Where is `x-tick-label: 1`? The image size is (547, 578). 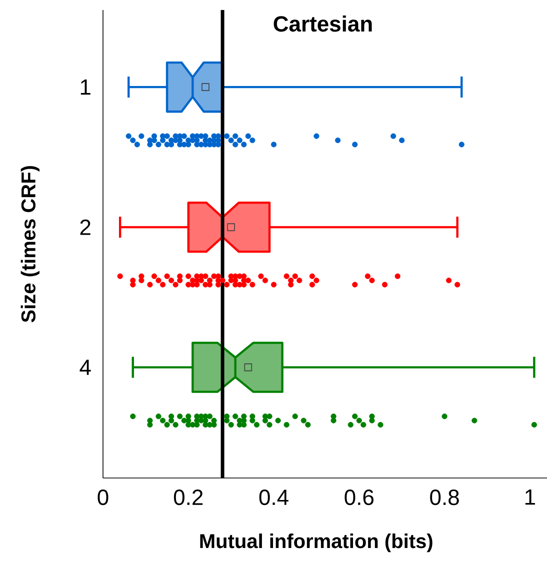 x-tick-label: 1 is located at coordinates (530, 497).